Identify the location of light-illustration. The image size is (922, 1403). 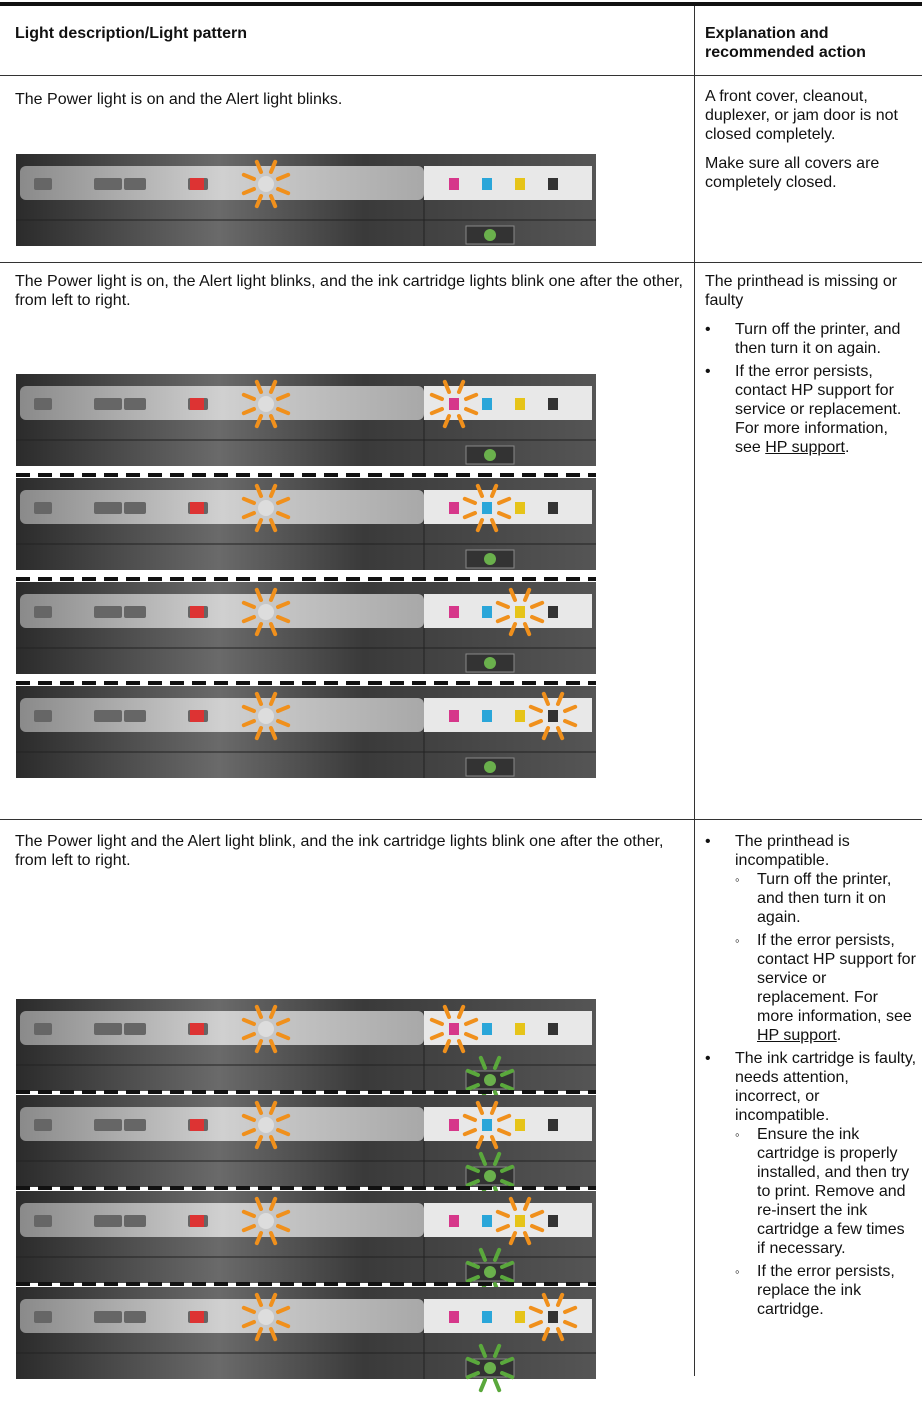
(306, 200).